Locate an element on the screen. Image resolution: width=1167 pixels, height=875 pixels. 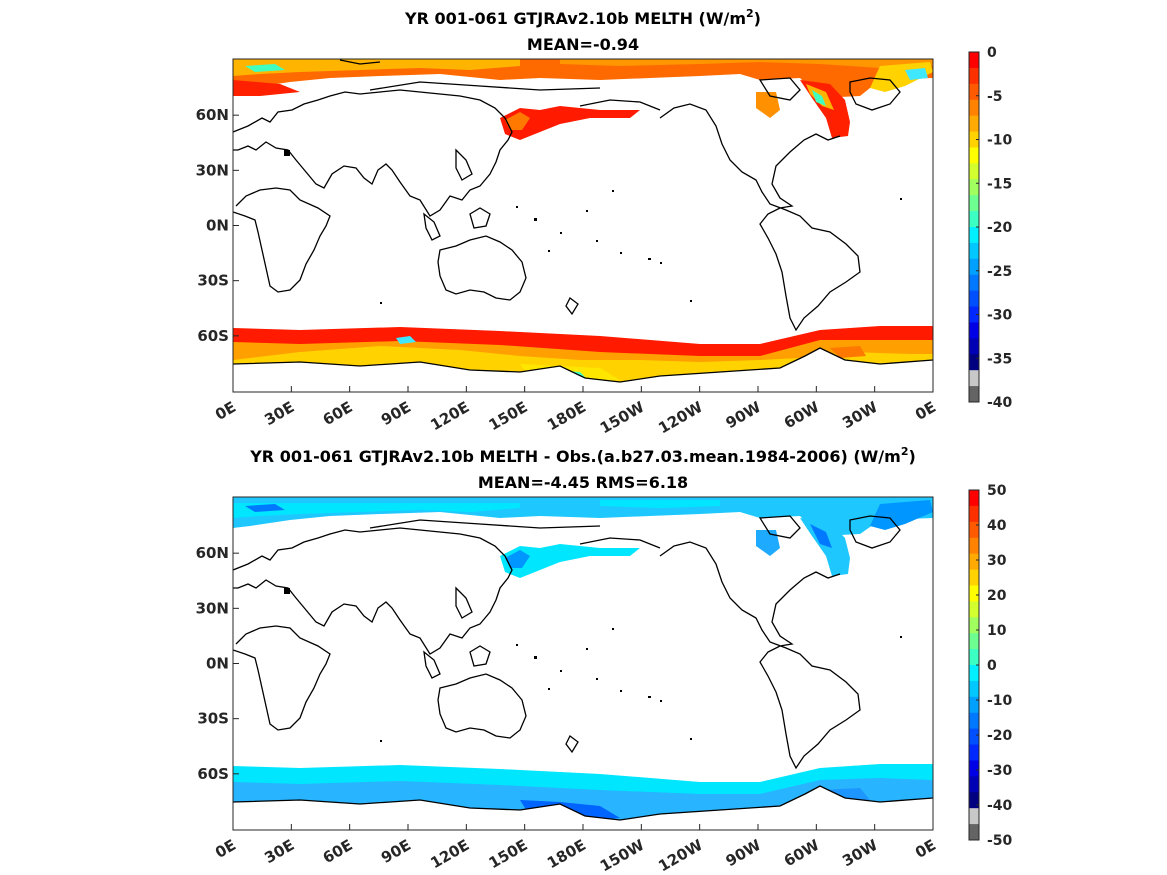
x-tick-label: 180E is located at coordinates (566, 416).